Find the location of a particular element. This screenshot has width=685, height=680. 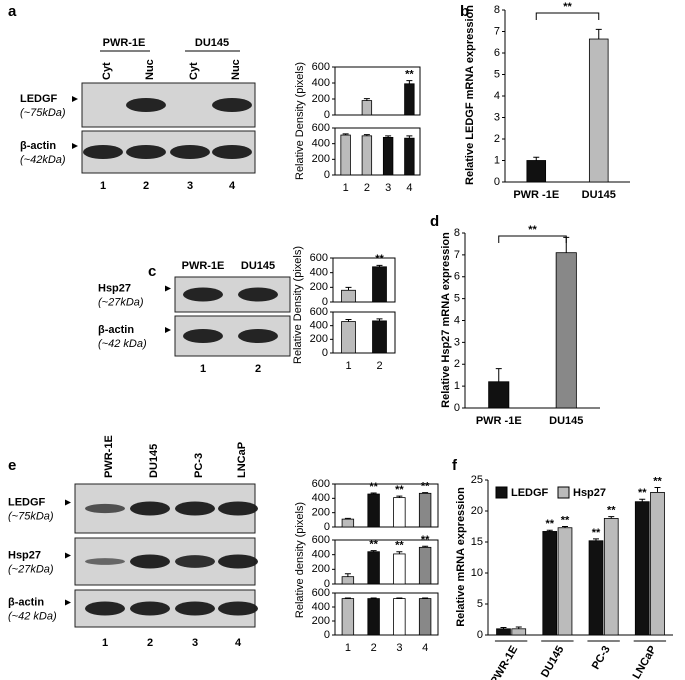

panel-label: c is located at coordinates (152, 271).